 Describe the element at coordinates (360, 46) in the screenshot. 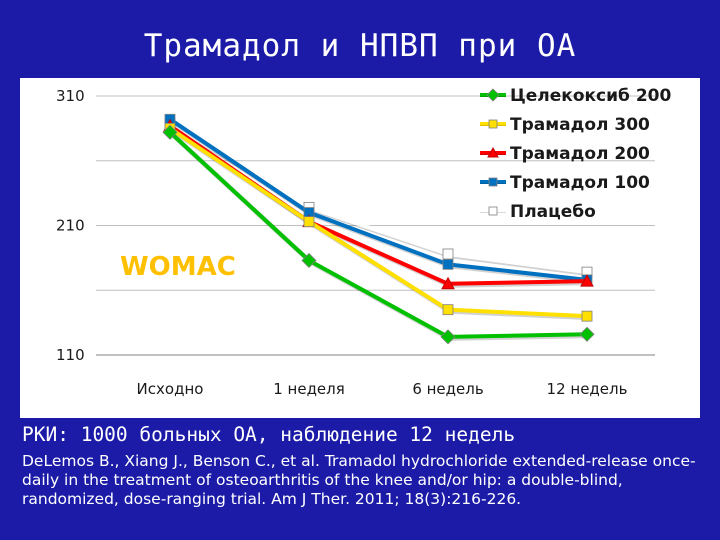

I see `slide-title: Трамадол и НПВП при ОА` at that location.